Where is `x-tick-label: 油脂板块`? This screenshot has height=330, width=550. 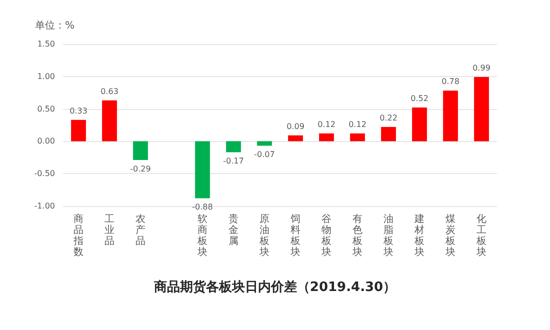 x-tick-label: 油脂板块 is located at coordinates (388, 235).